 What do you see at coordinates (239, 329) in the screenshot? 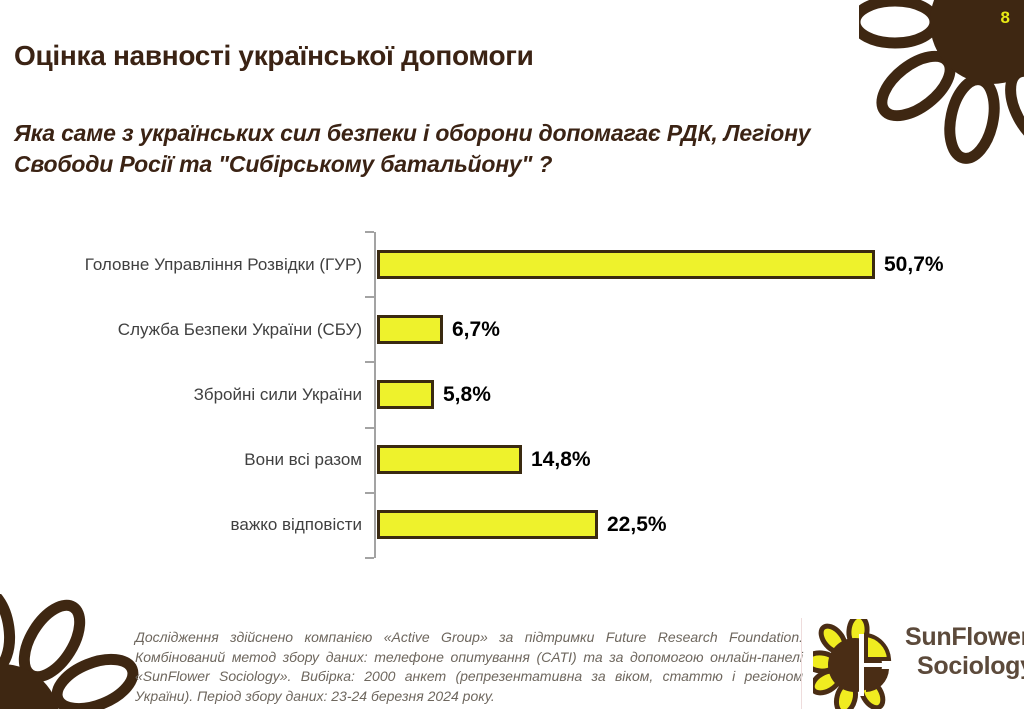
I see `category-label: Служба Безпеки України (СБУ)` at bounding box center [239, 329].